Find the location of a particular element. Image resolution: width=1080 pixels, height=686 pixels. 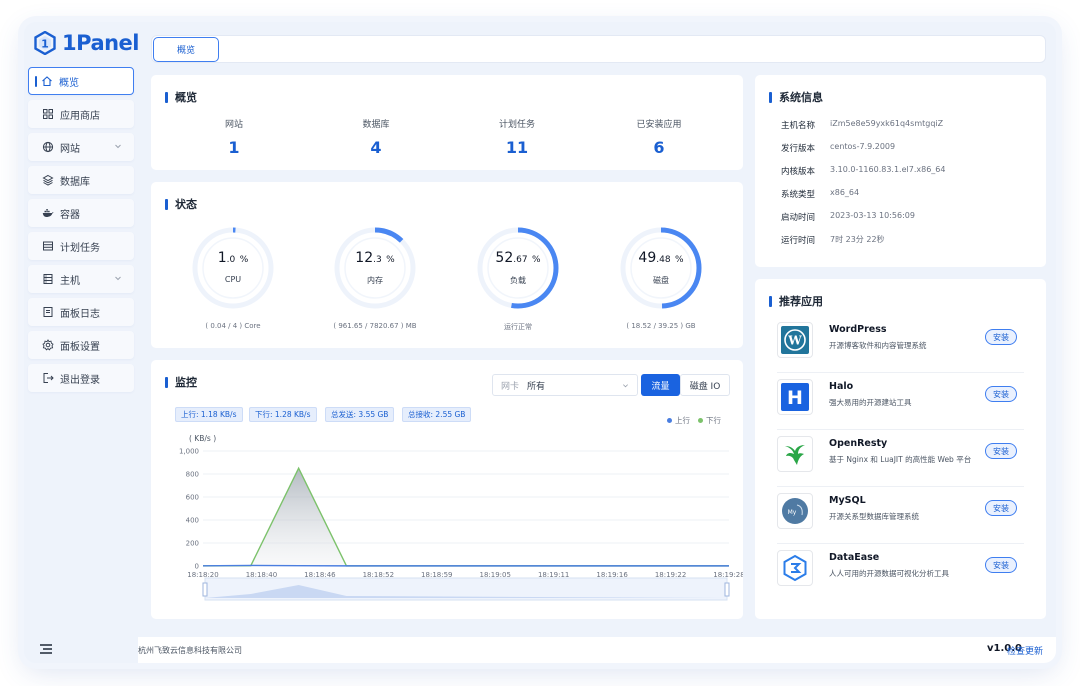

info-value: 7时 23分 22秒 is located at coordinates (857, 239).